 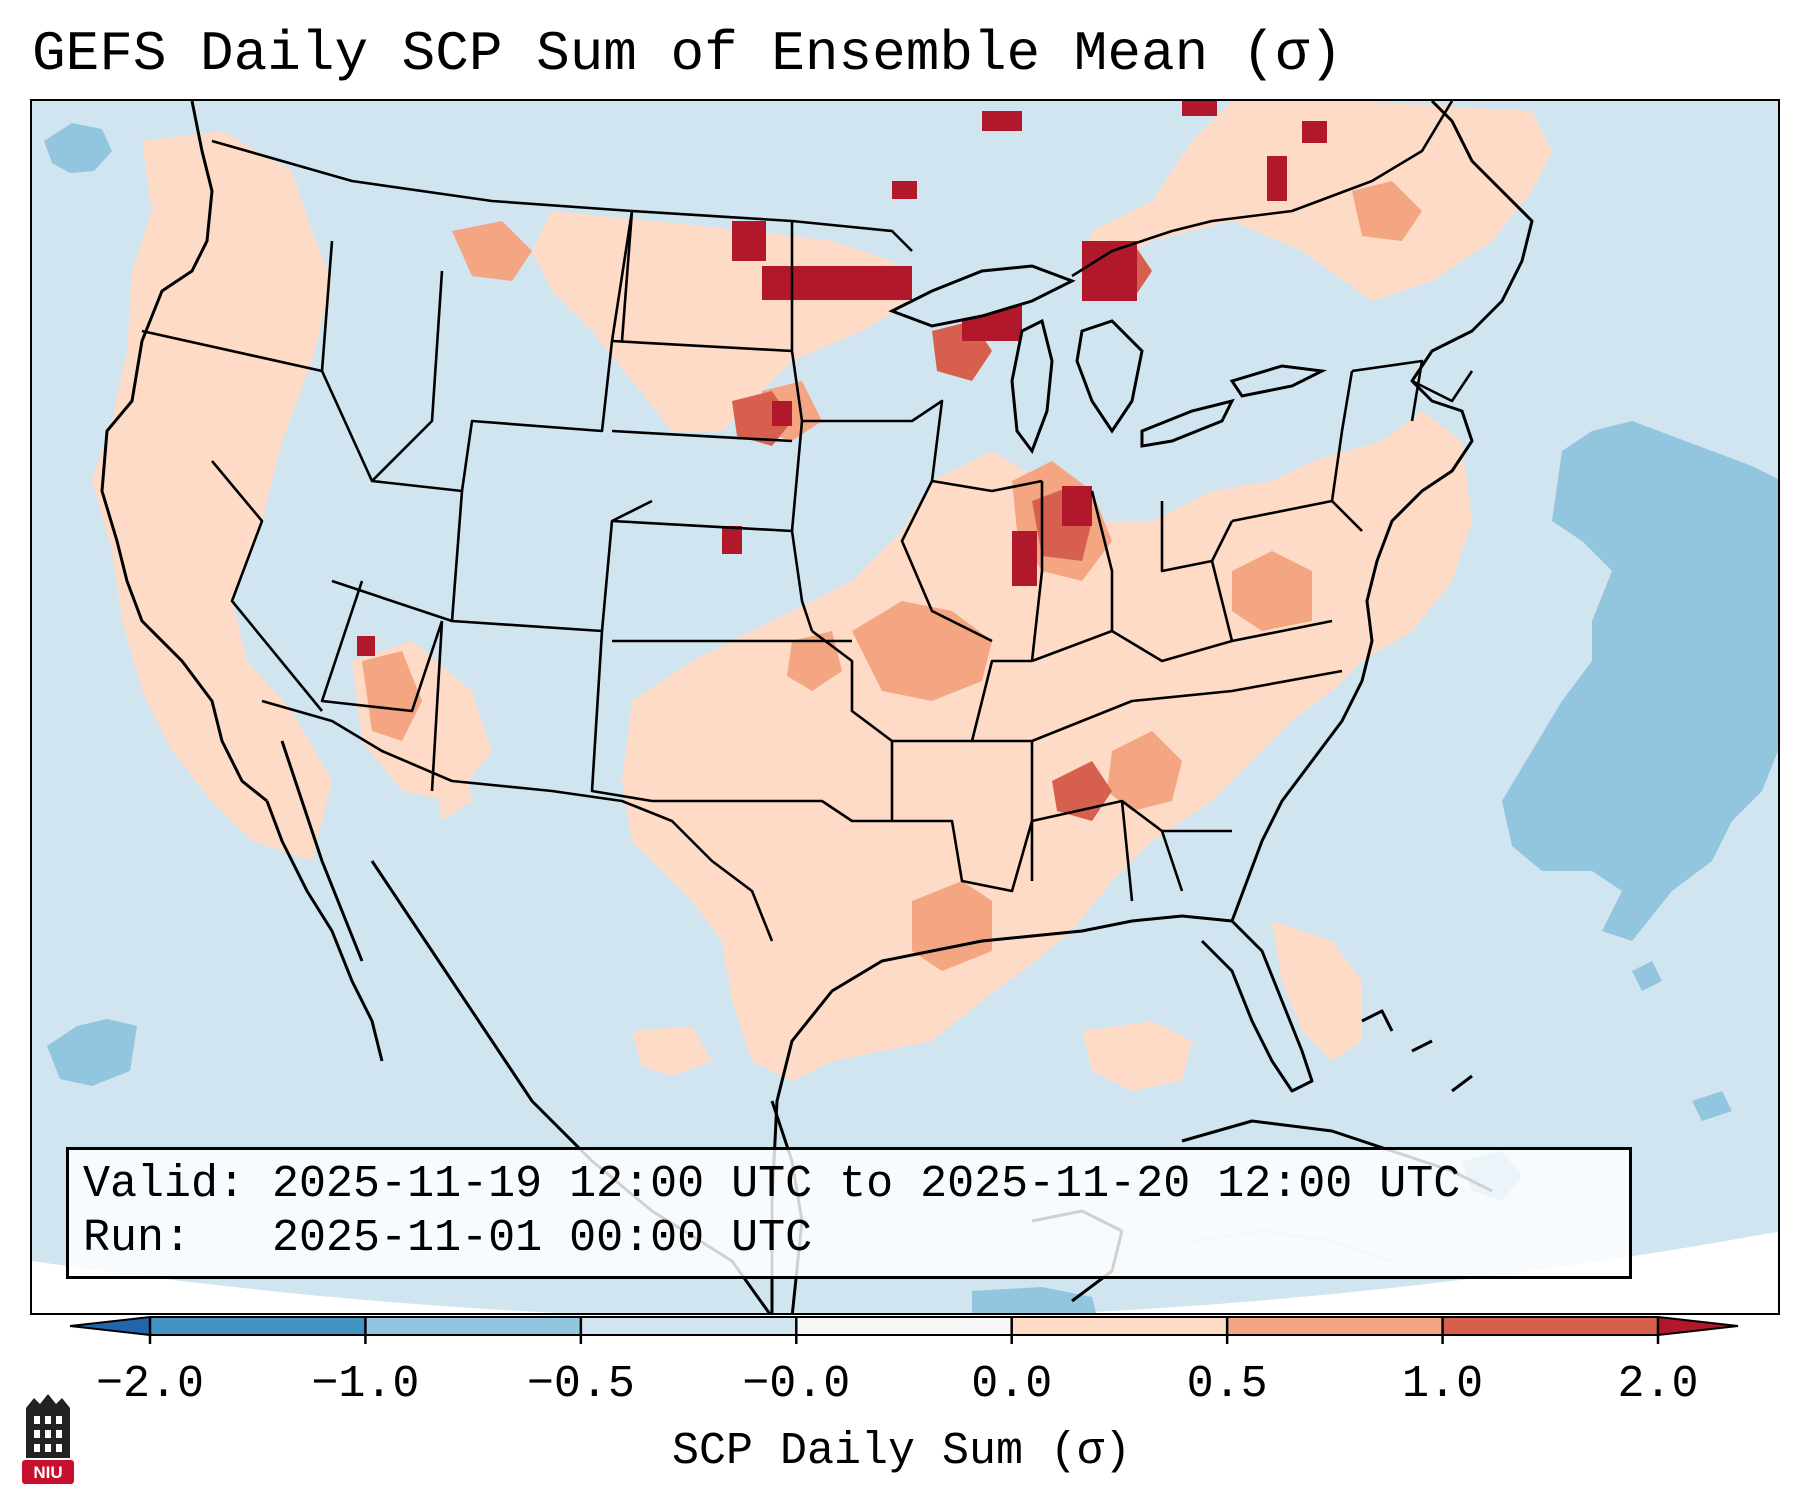 What do you see at coordinates (796, 1384) in the screenshot?
I see `colorbar-tick-label: −0.0` at bounding box center [796, 1384].